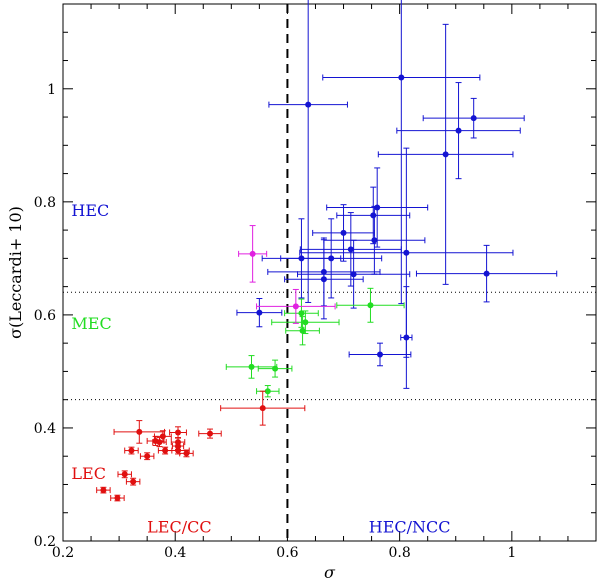 Image resolution: width=600 pixels, height=582 pixels. I want to click on annotation-lec-cc: LEC/CC, so click(179, 527).